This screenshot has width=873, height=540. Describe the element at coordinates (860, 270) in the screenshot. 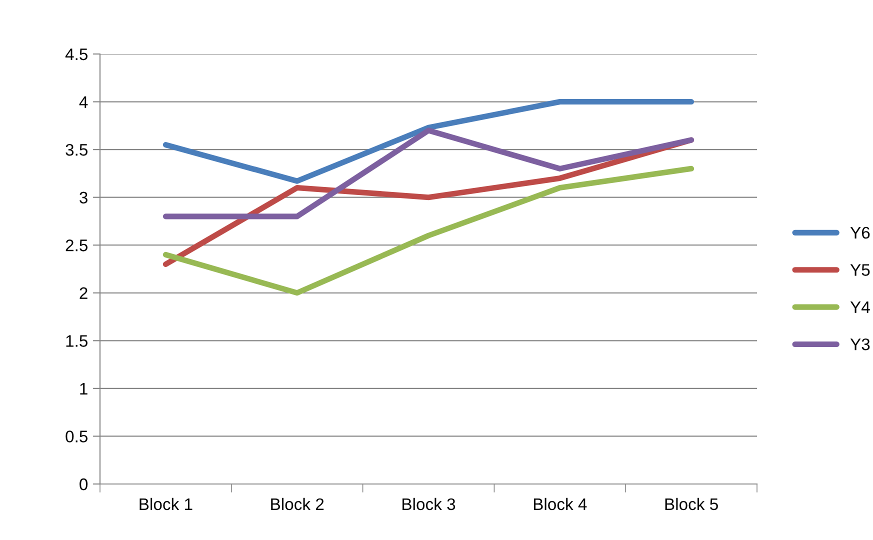

I see `legend-label: Y5` at that location.